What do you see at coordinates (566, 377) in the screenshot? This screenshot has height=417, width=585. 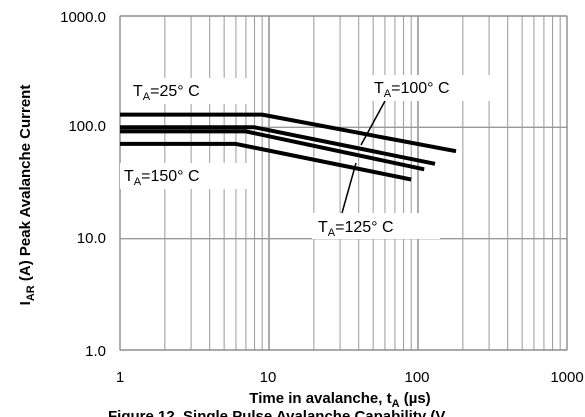 I see `x-tick-label: 1000` at bounding box center [566, 377].